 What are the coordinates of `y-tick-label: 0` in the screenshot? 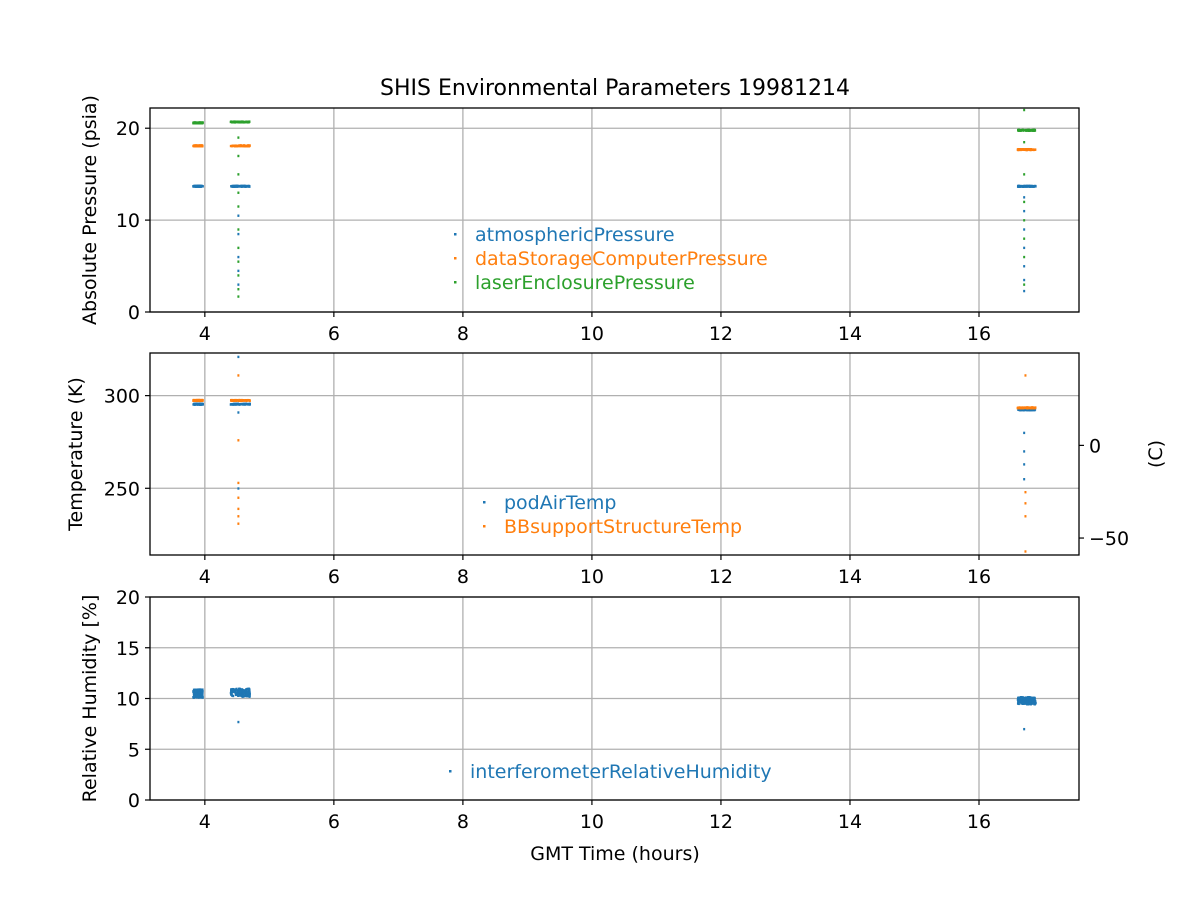 It's located at (134, 801).